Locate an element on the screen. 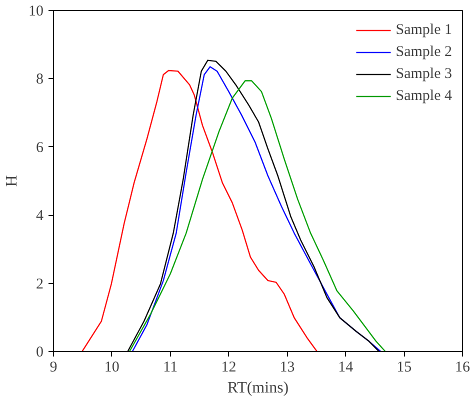  legend-label: Sample 2 is located at coordinates (424, 52).